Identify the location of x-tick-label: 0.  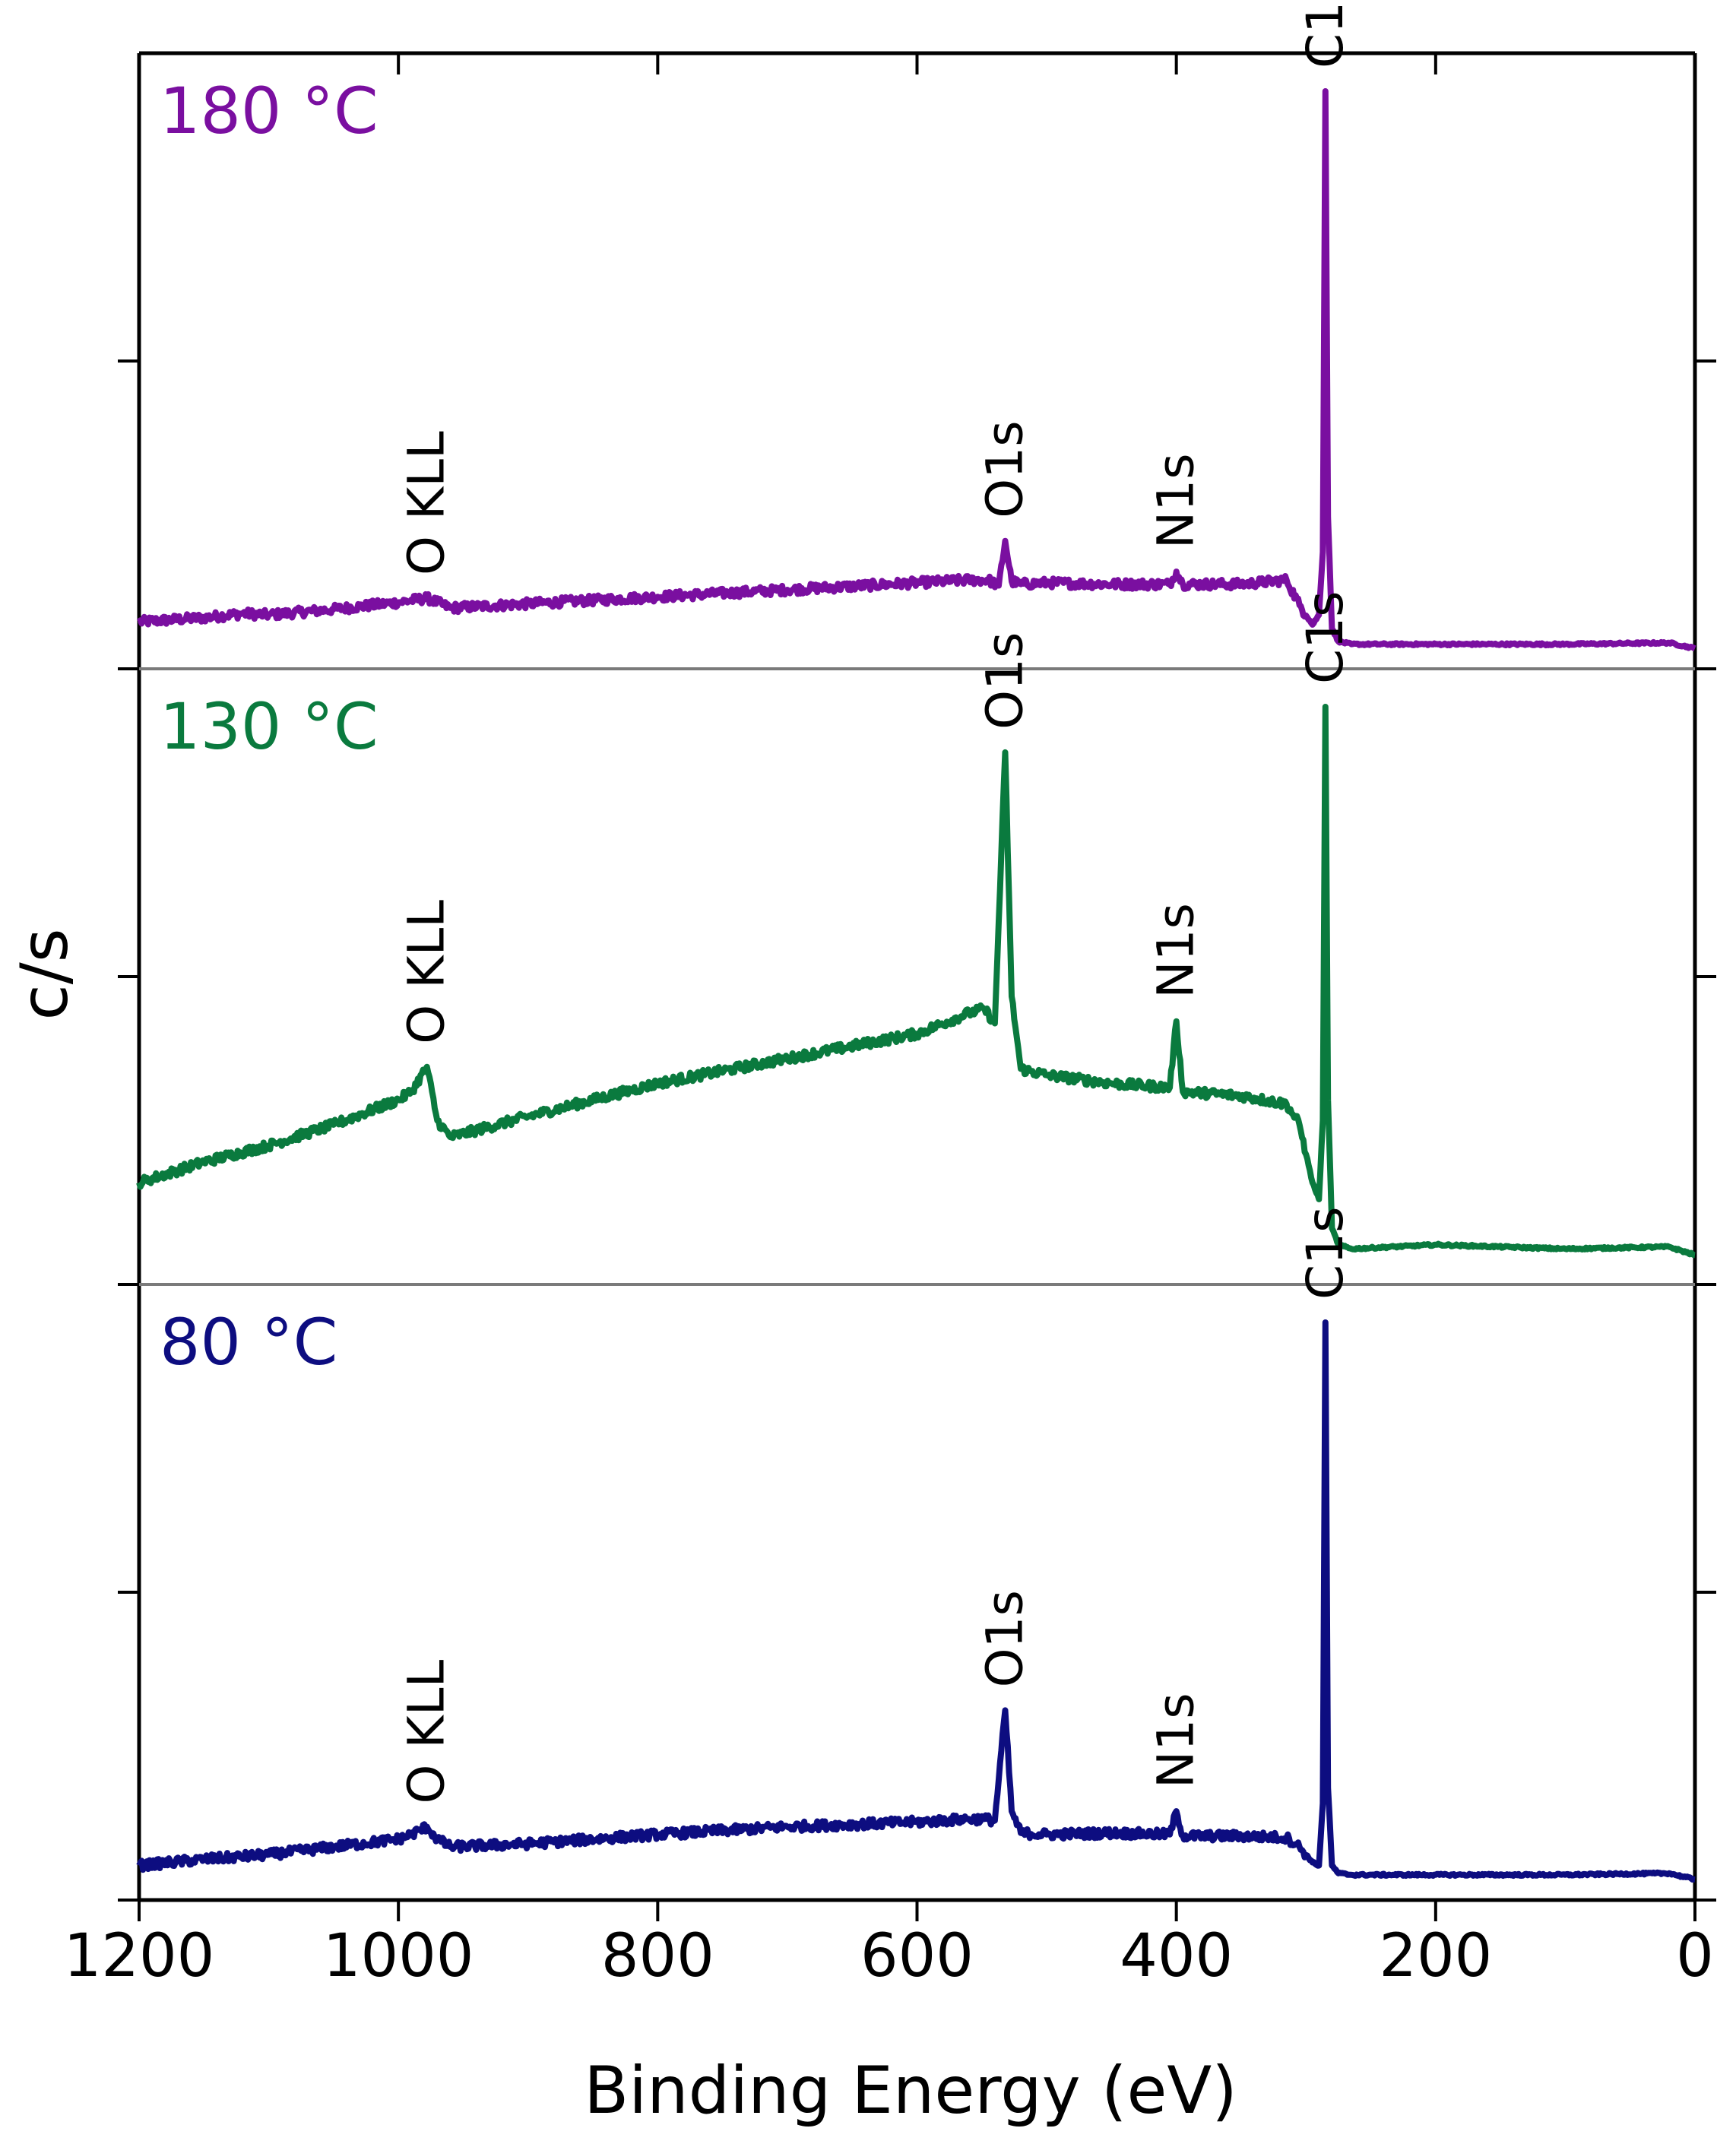
(1695, 1956).